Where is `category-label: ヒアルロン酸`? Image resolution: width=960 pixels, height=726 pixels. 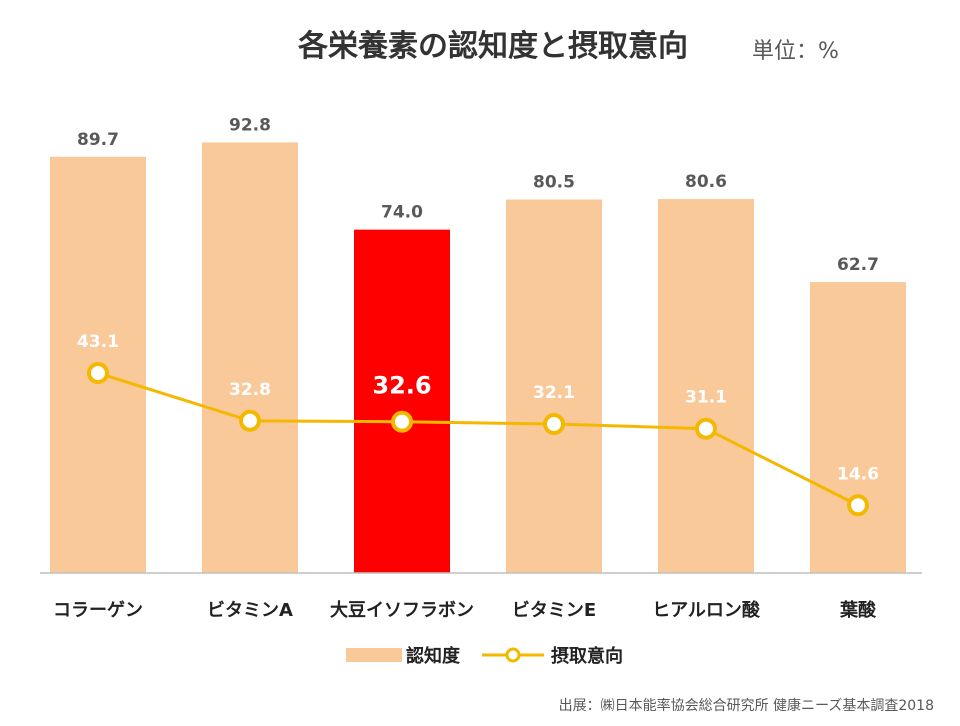
category-label: ヒアルロン酸 is located at coordinates (706, 610).